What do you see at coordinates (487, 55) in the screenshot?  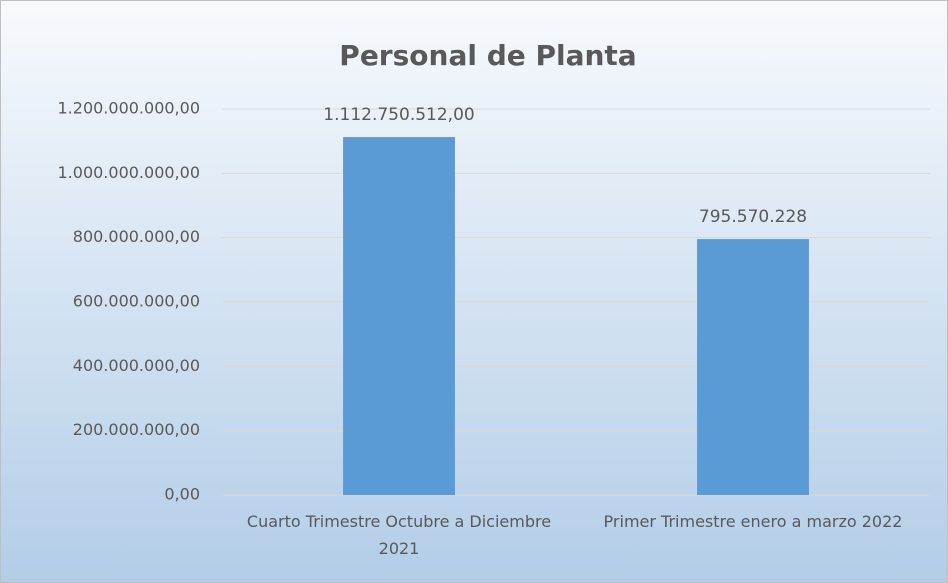 I see `chart-title: Personal de Planta` at bounding box center [487, 55].